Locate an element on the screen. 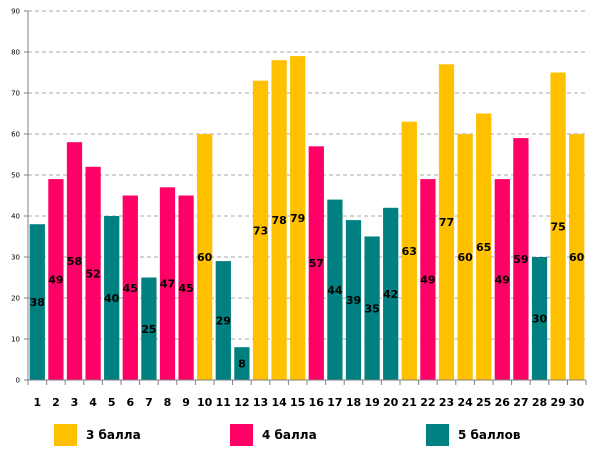  legend-label-3-balla: 3 балла is located at coordinates (113, 435).